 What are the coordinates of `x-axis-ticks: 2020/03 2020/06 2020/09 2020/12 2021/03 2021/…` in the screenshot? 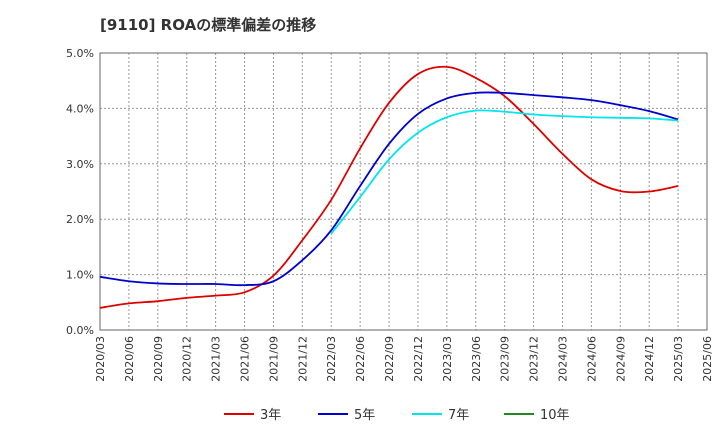 It's located at (404, 359).